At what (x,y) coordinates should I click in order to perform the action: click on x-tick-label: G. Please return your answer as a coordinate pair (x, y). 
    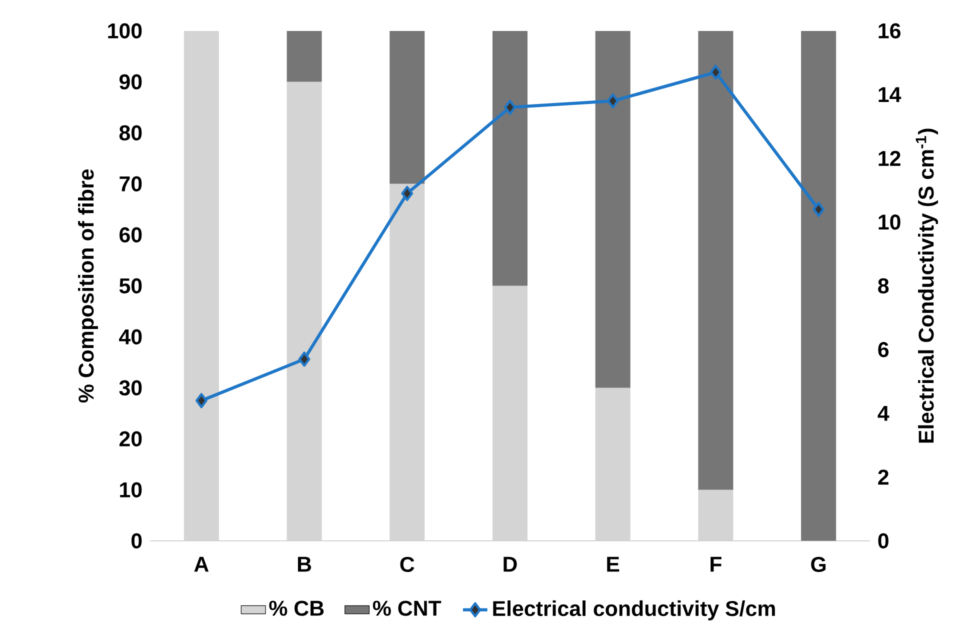
    Looking at the image, I should click on (818, 564).